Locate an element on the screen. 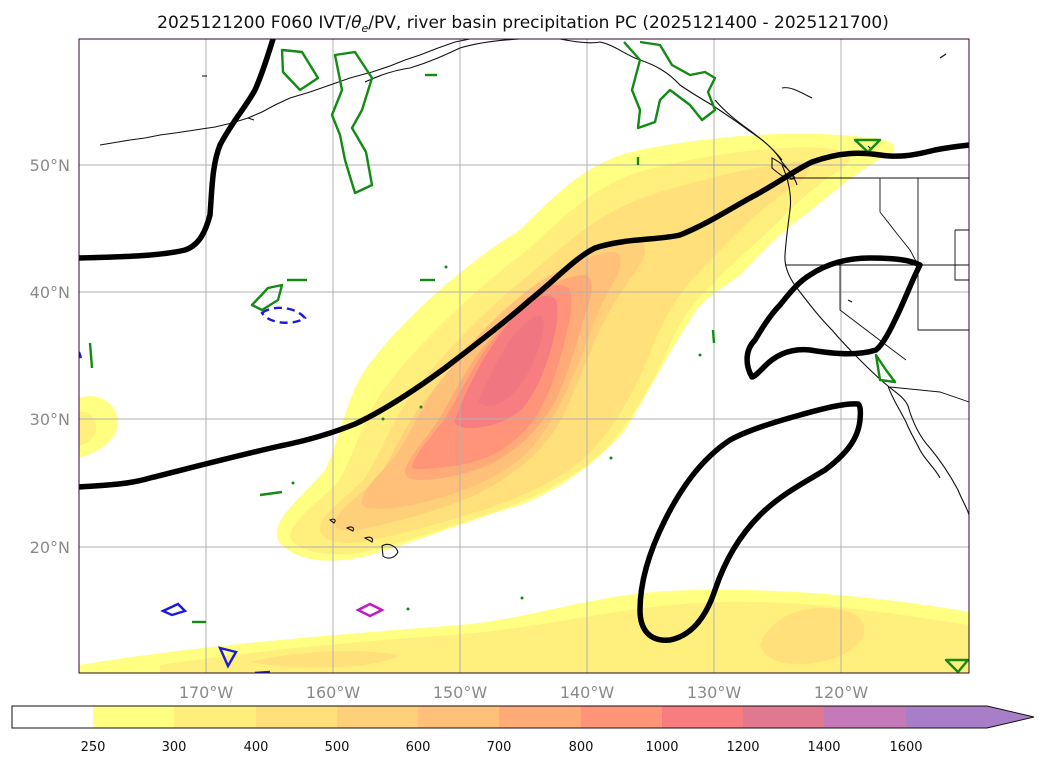 The width and height of the screenshot is (1047, 767). colorbar-under-segment is located at coordinates (52, 717).